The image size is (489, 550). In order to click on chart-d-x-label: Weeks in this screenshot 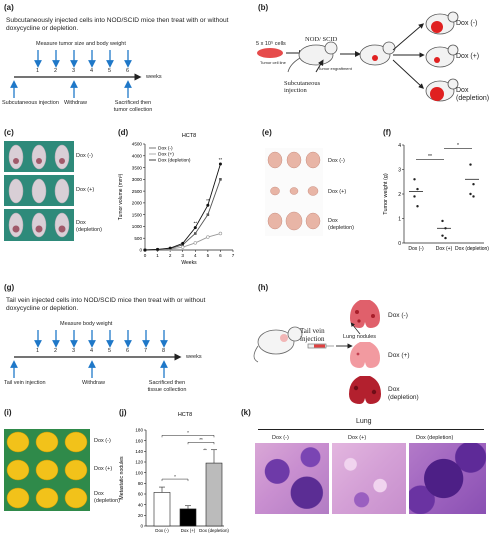, I will do `click(189, 263)`.